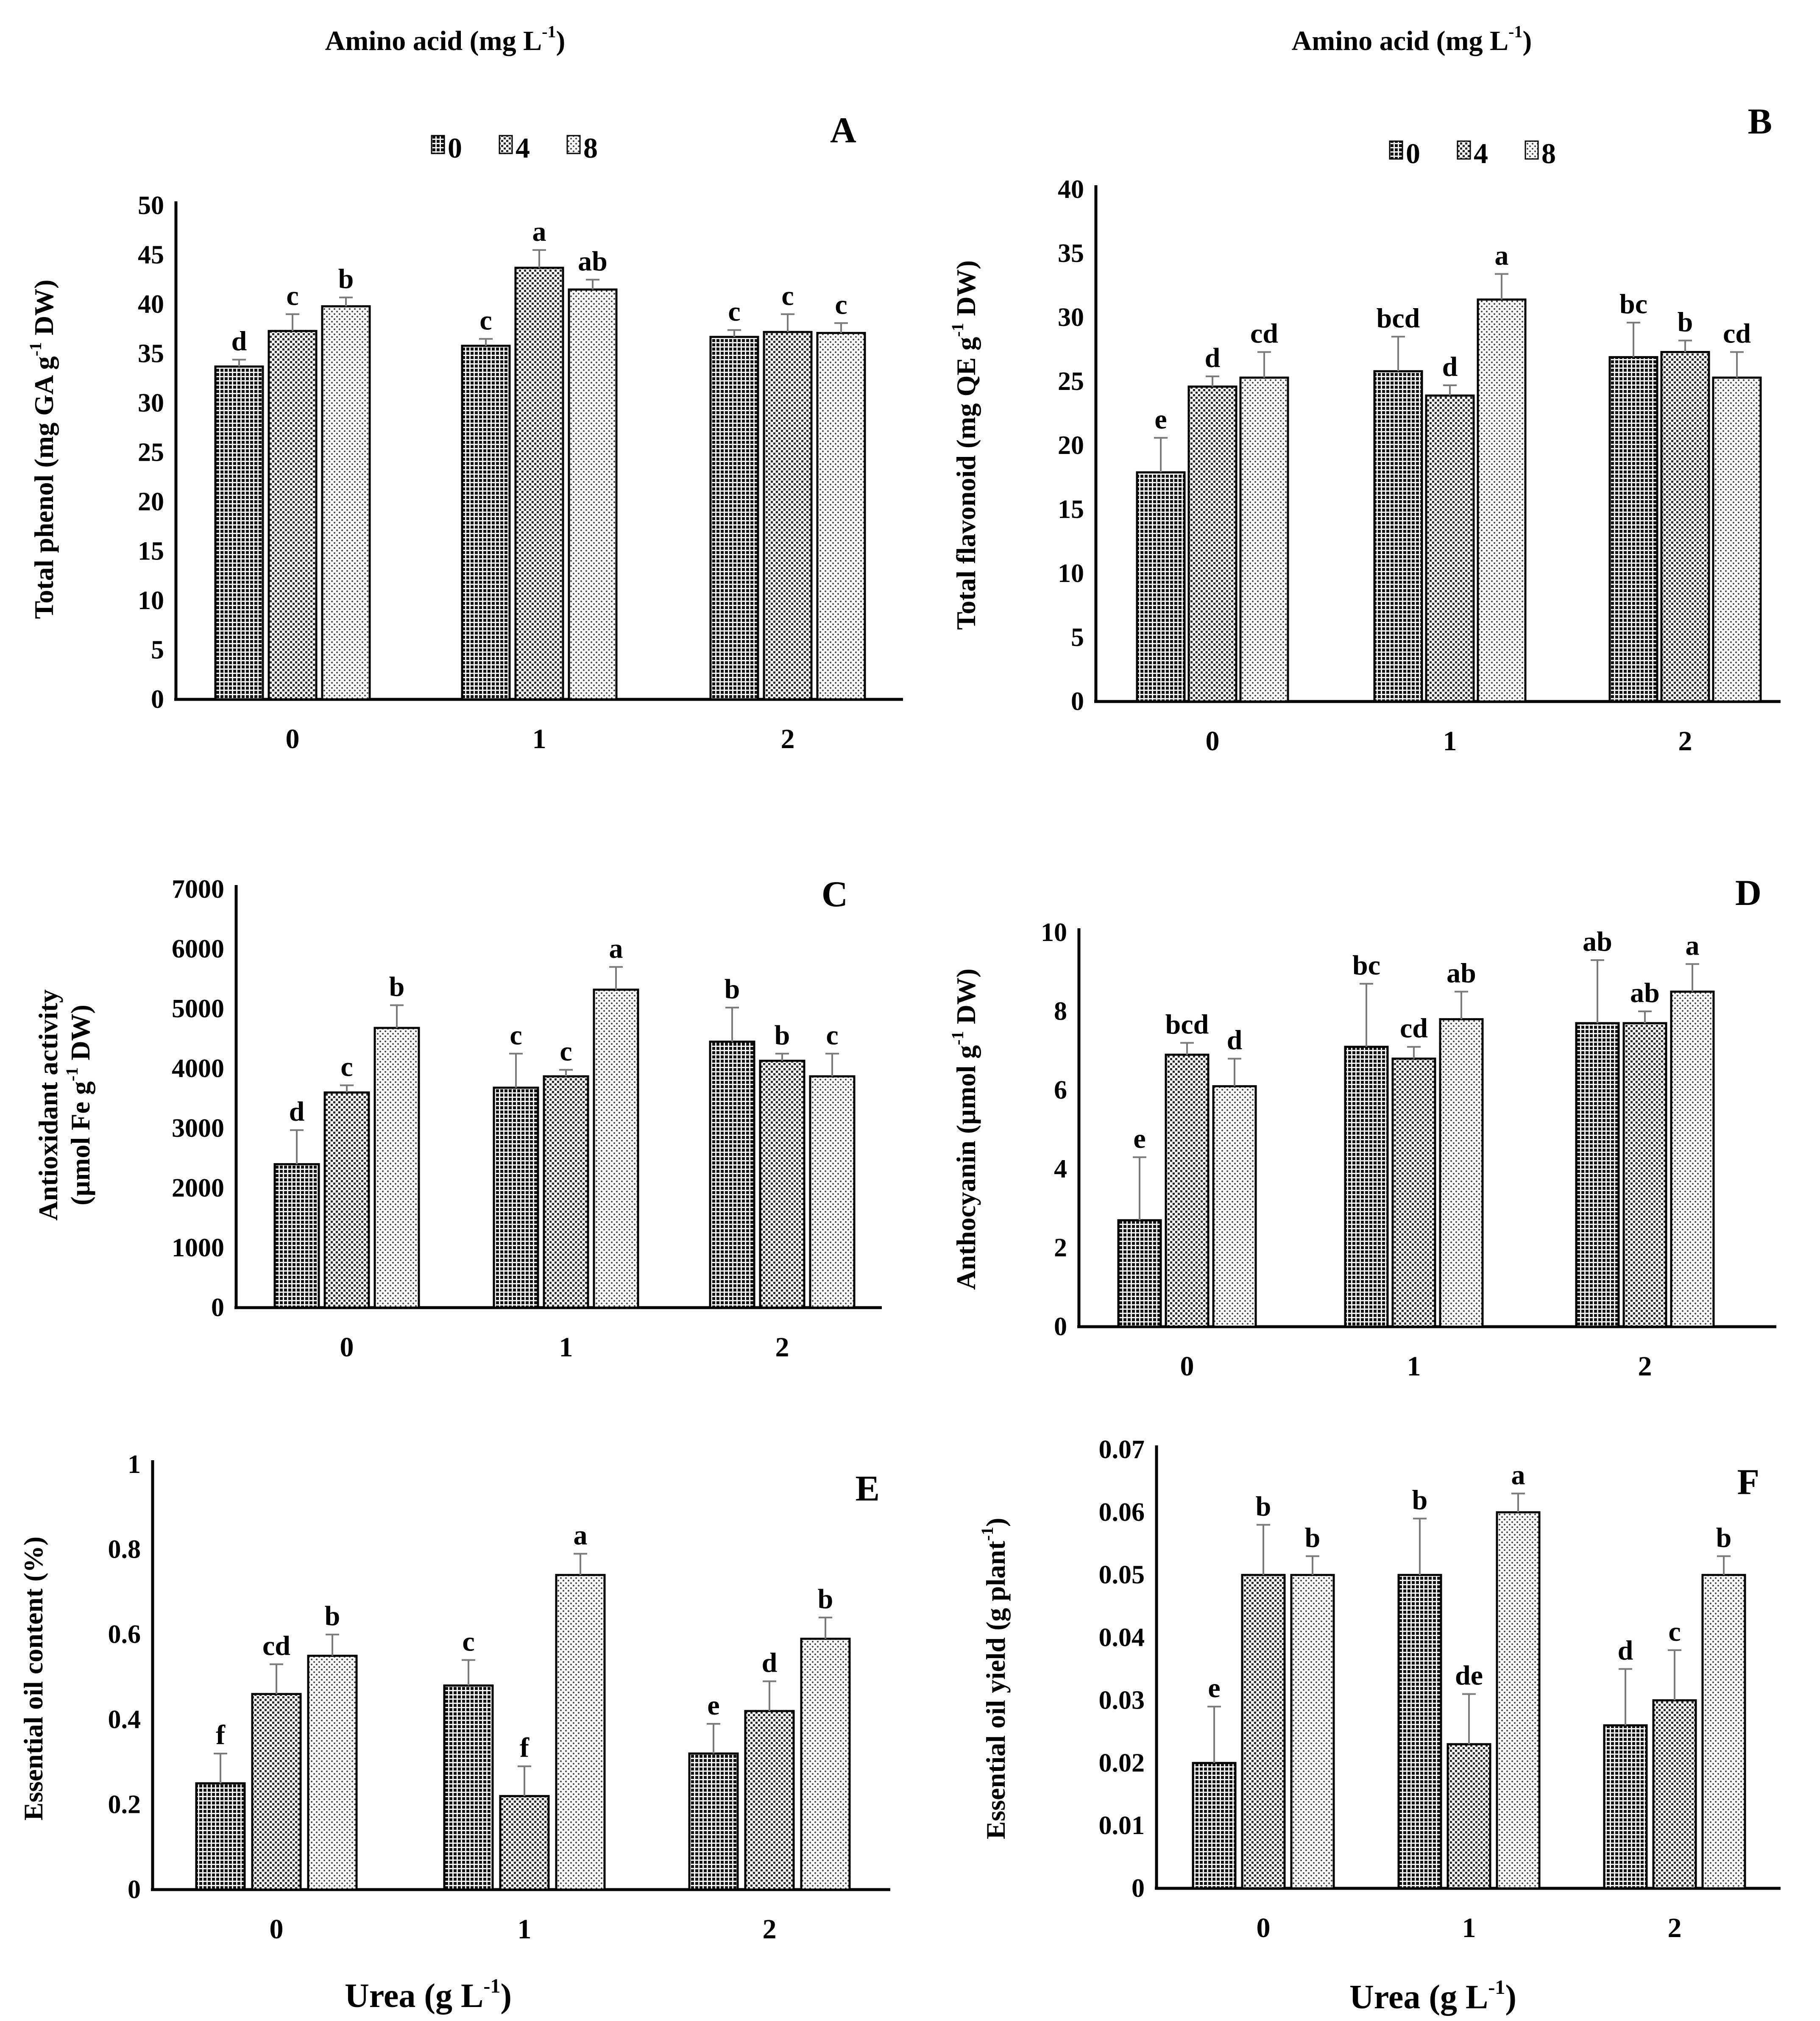  Describe the element at coordinates (770, 1664) in the screenshot. I see `significance-letter-e: d` at that location.